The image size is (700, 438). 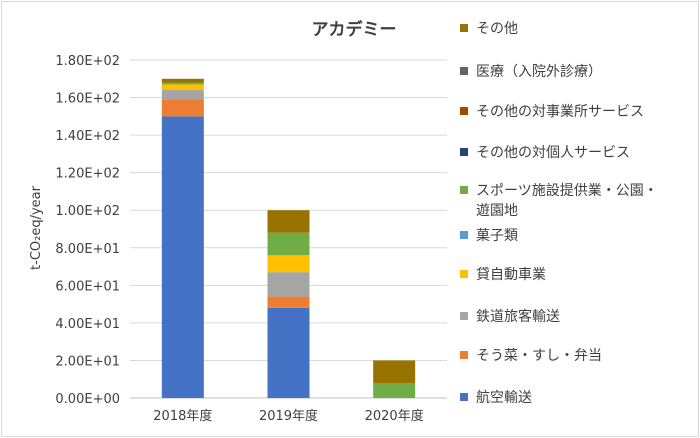 What do you see at coordinates (87, 324) in the screenshot?
I see `y-tick-label: 4.00E+01` at bounding box center [87, 324].